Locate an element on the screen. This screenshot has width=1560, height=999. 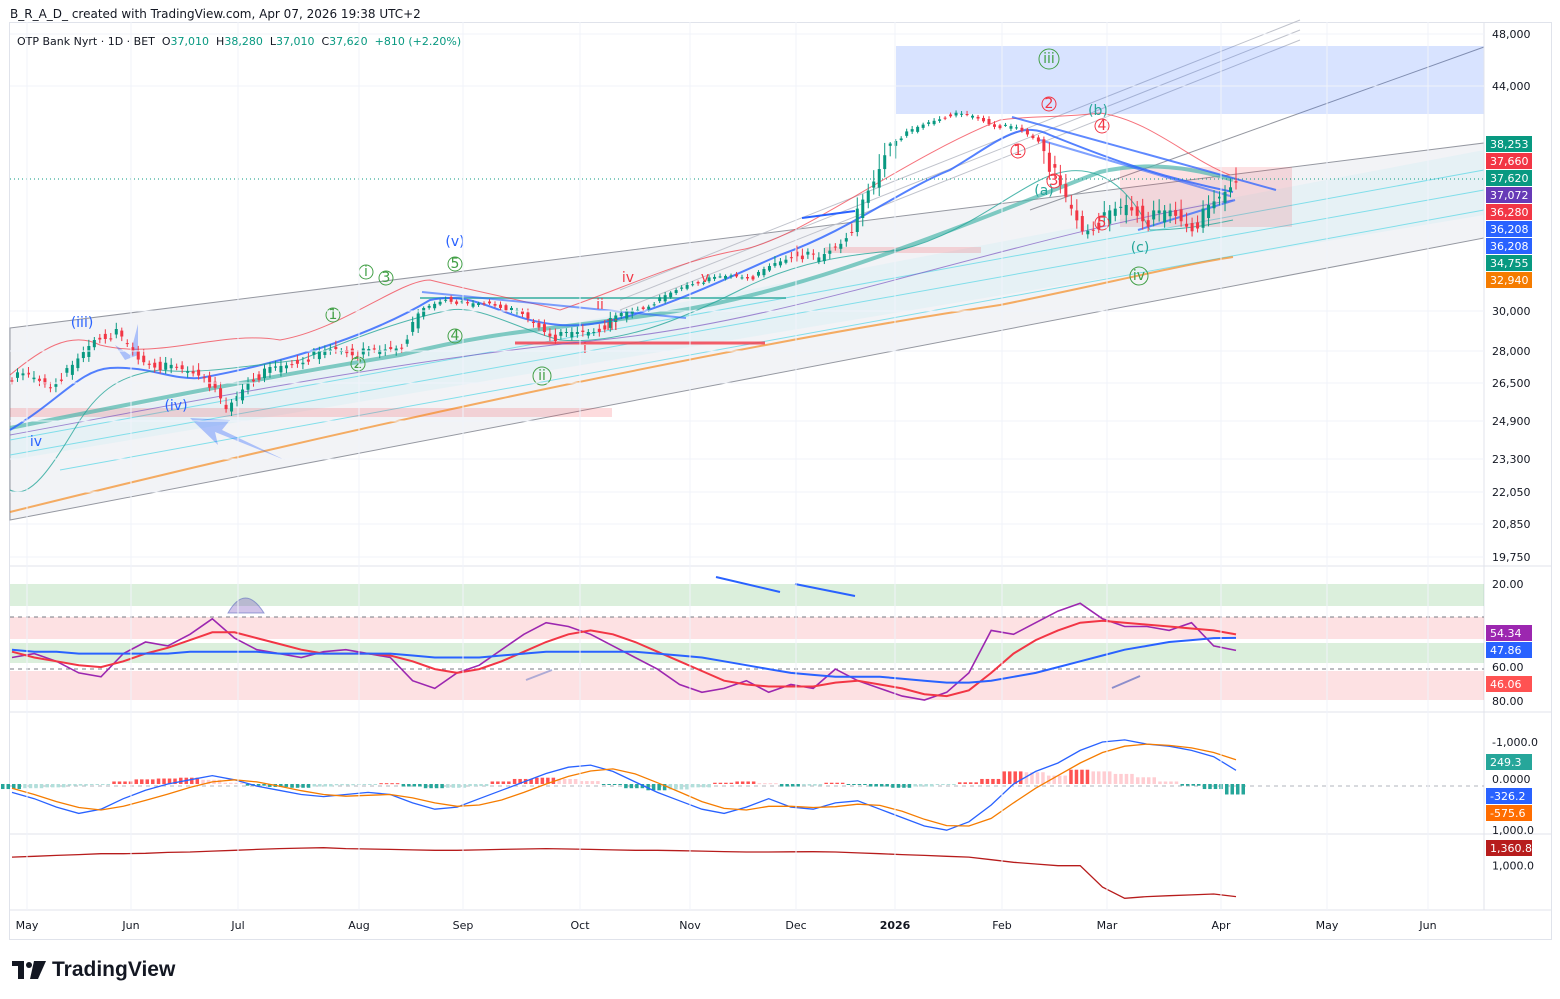
wave-label: 4 is located at coordinates (1102, 126).